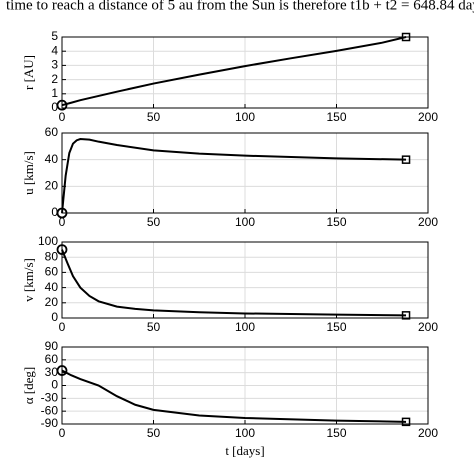 Image resolution: width=474 pixels, height=465 pixels. I want to click on y-tick-label: 5, so click(54, 36).